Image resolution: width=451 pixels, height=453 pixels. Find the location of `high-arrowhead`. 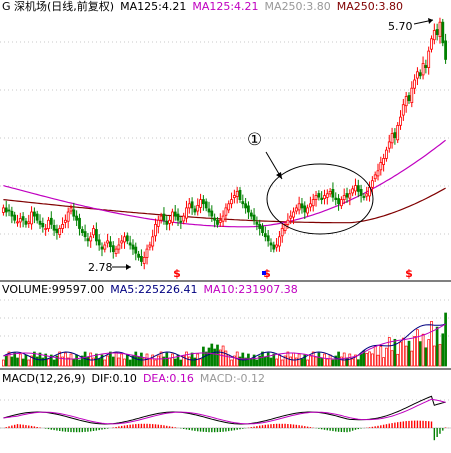

high-arrowhead is located at coordinates (430, 21).